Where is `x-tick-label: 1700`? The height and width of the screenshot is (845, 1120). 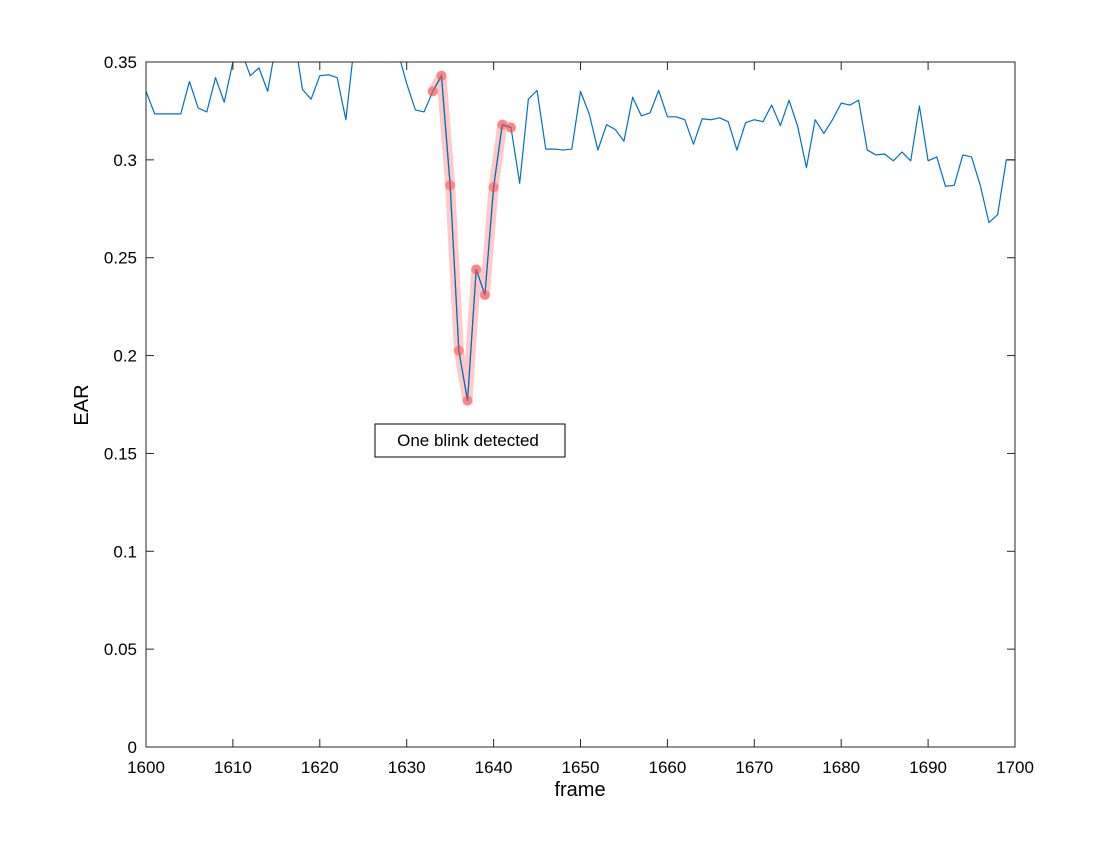 x-tick-label: 1700 is located at coordinates (1015, 767).